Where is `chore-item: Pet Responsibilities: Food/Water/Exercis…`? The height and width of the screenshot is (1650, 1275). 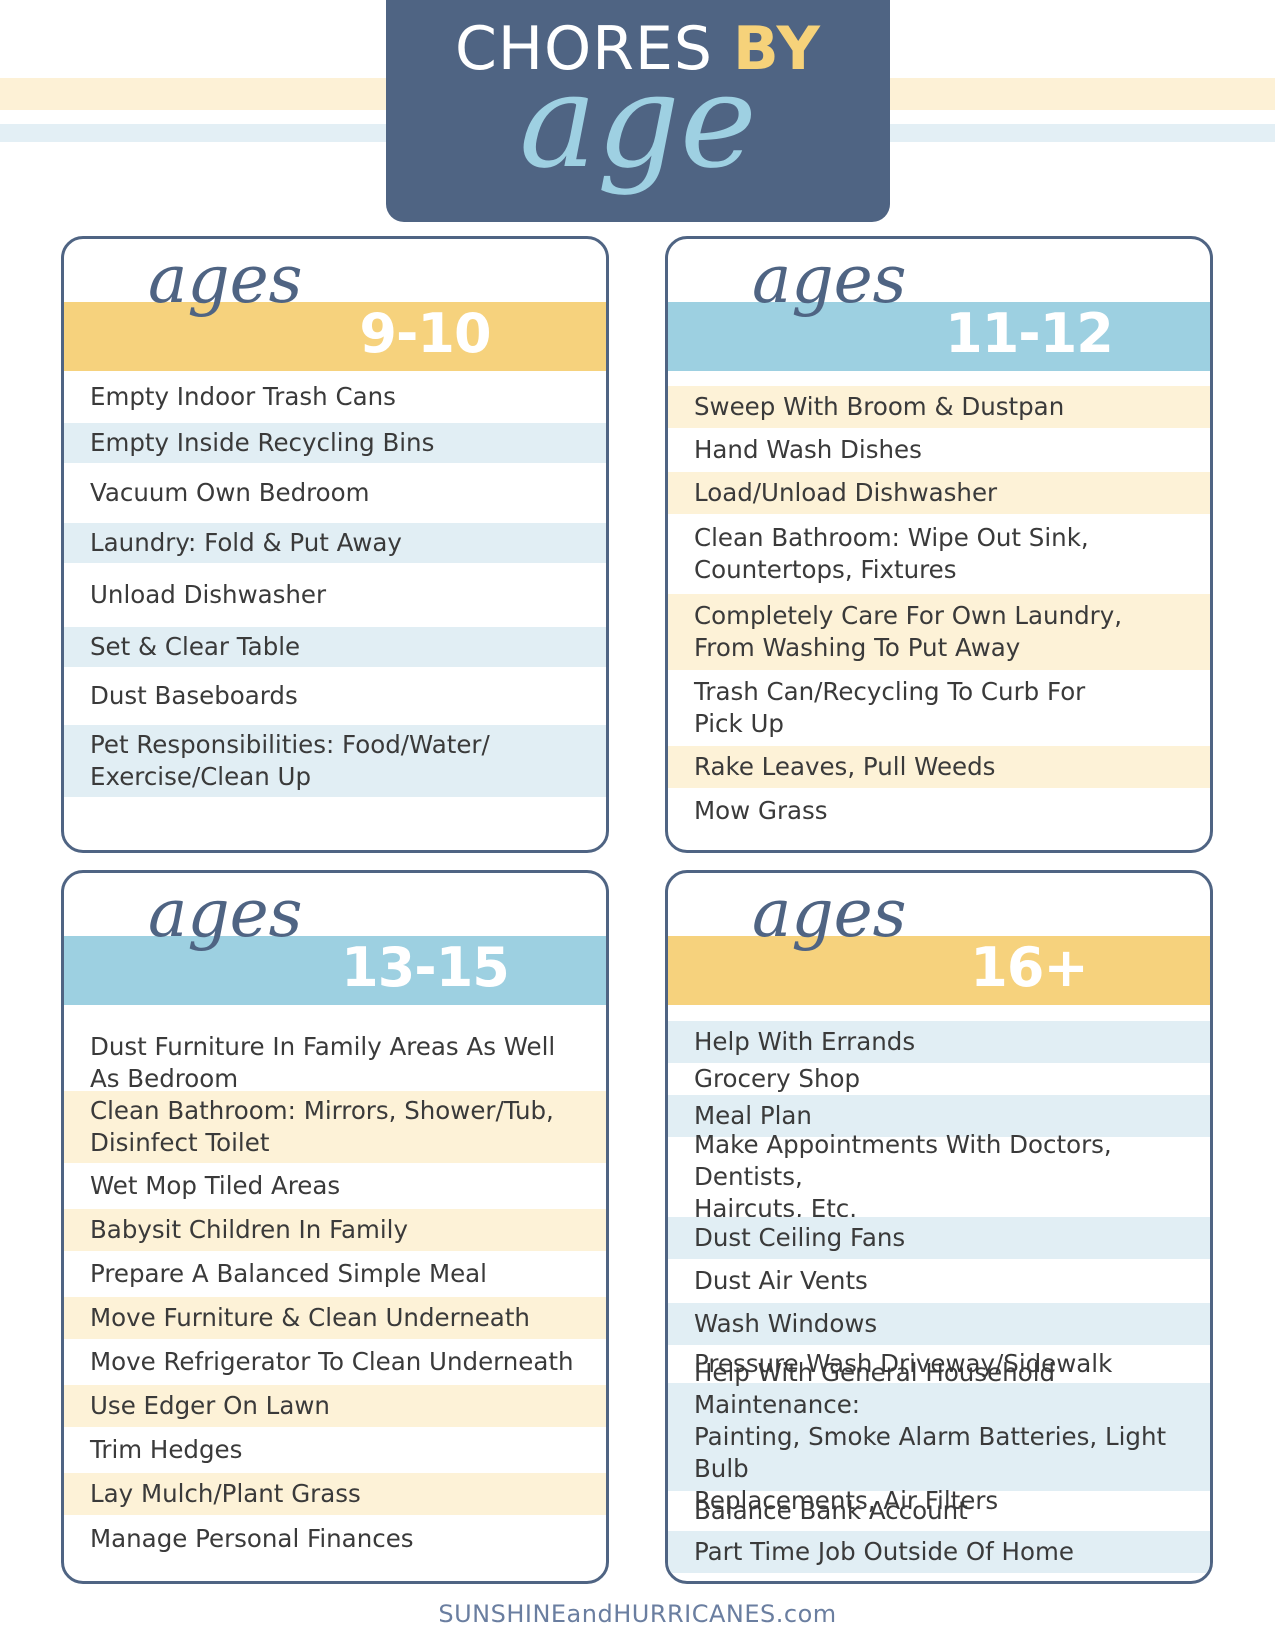
chore-item: Pet Responsibilities: Food/Water/Exercis… is located at coordinates (335, 761).